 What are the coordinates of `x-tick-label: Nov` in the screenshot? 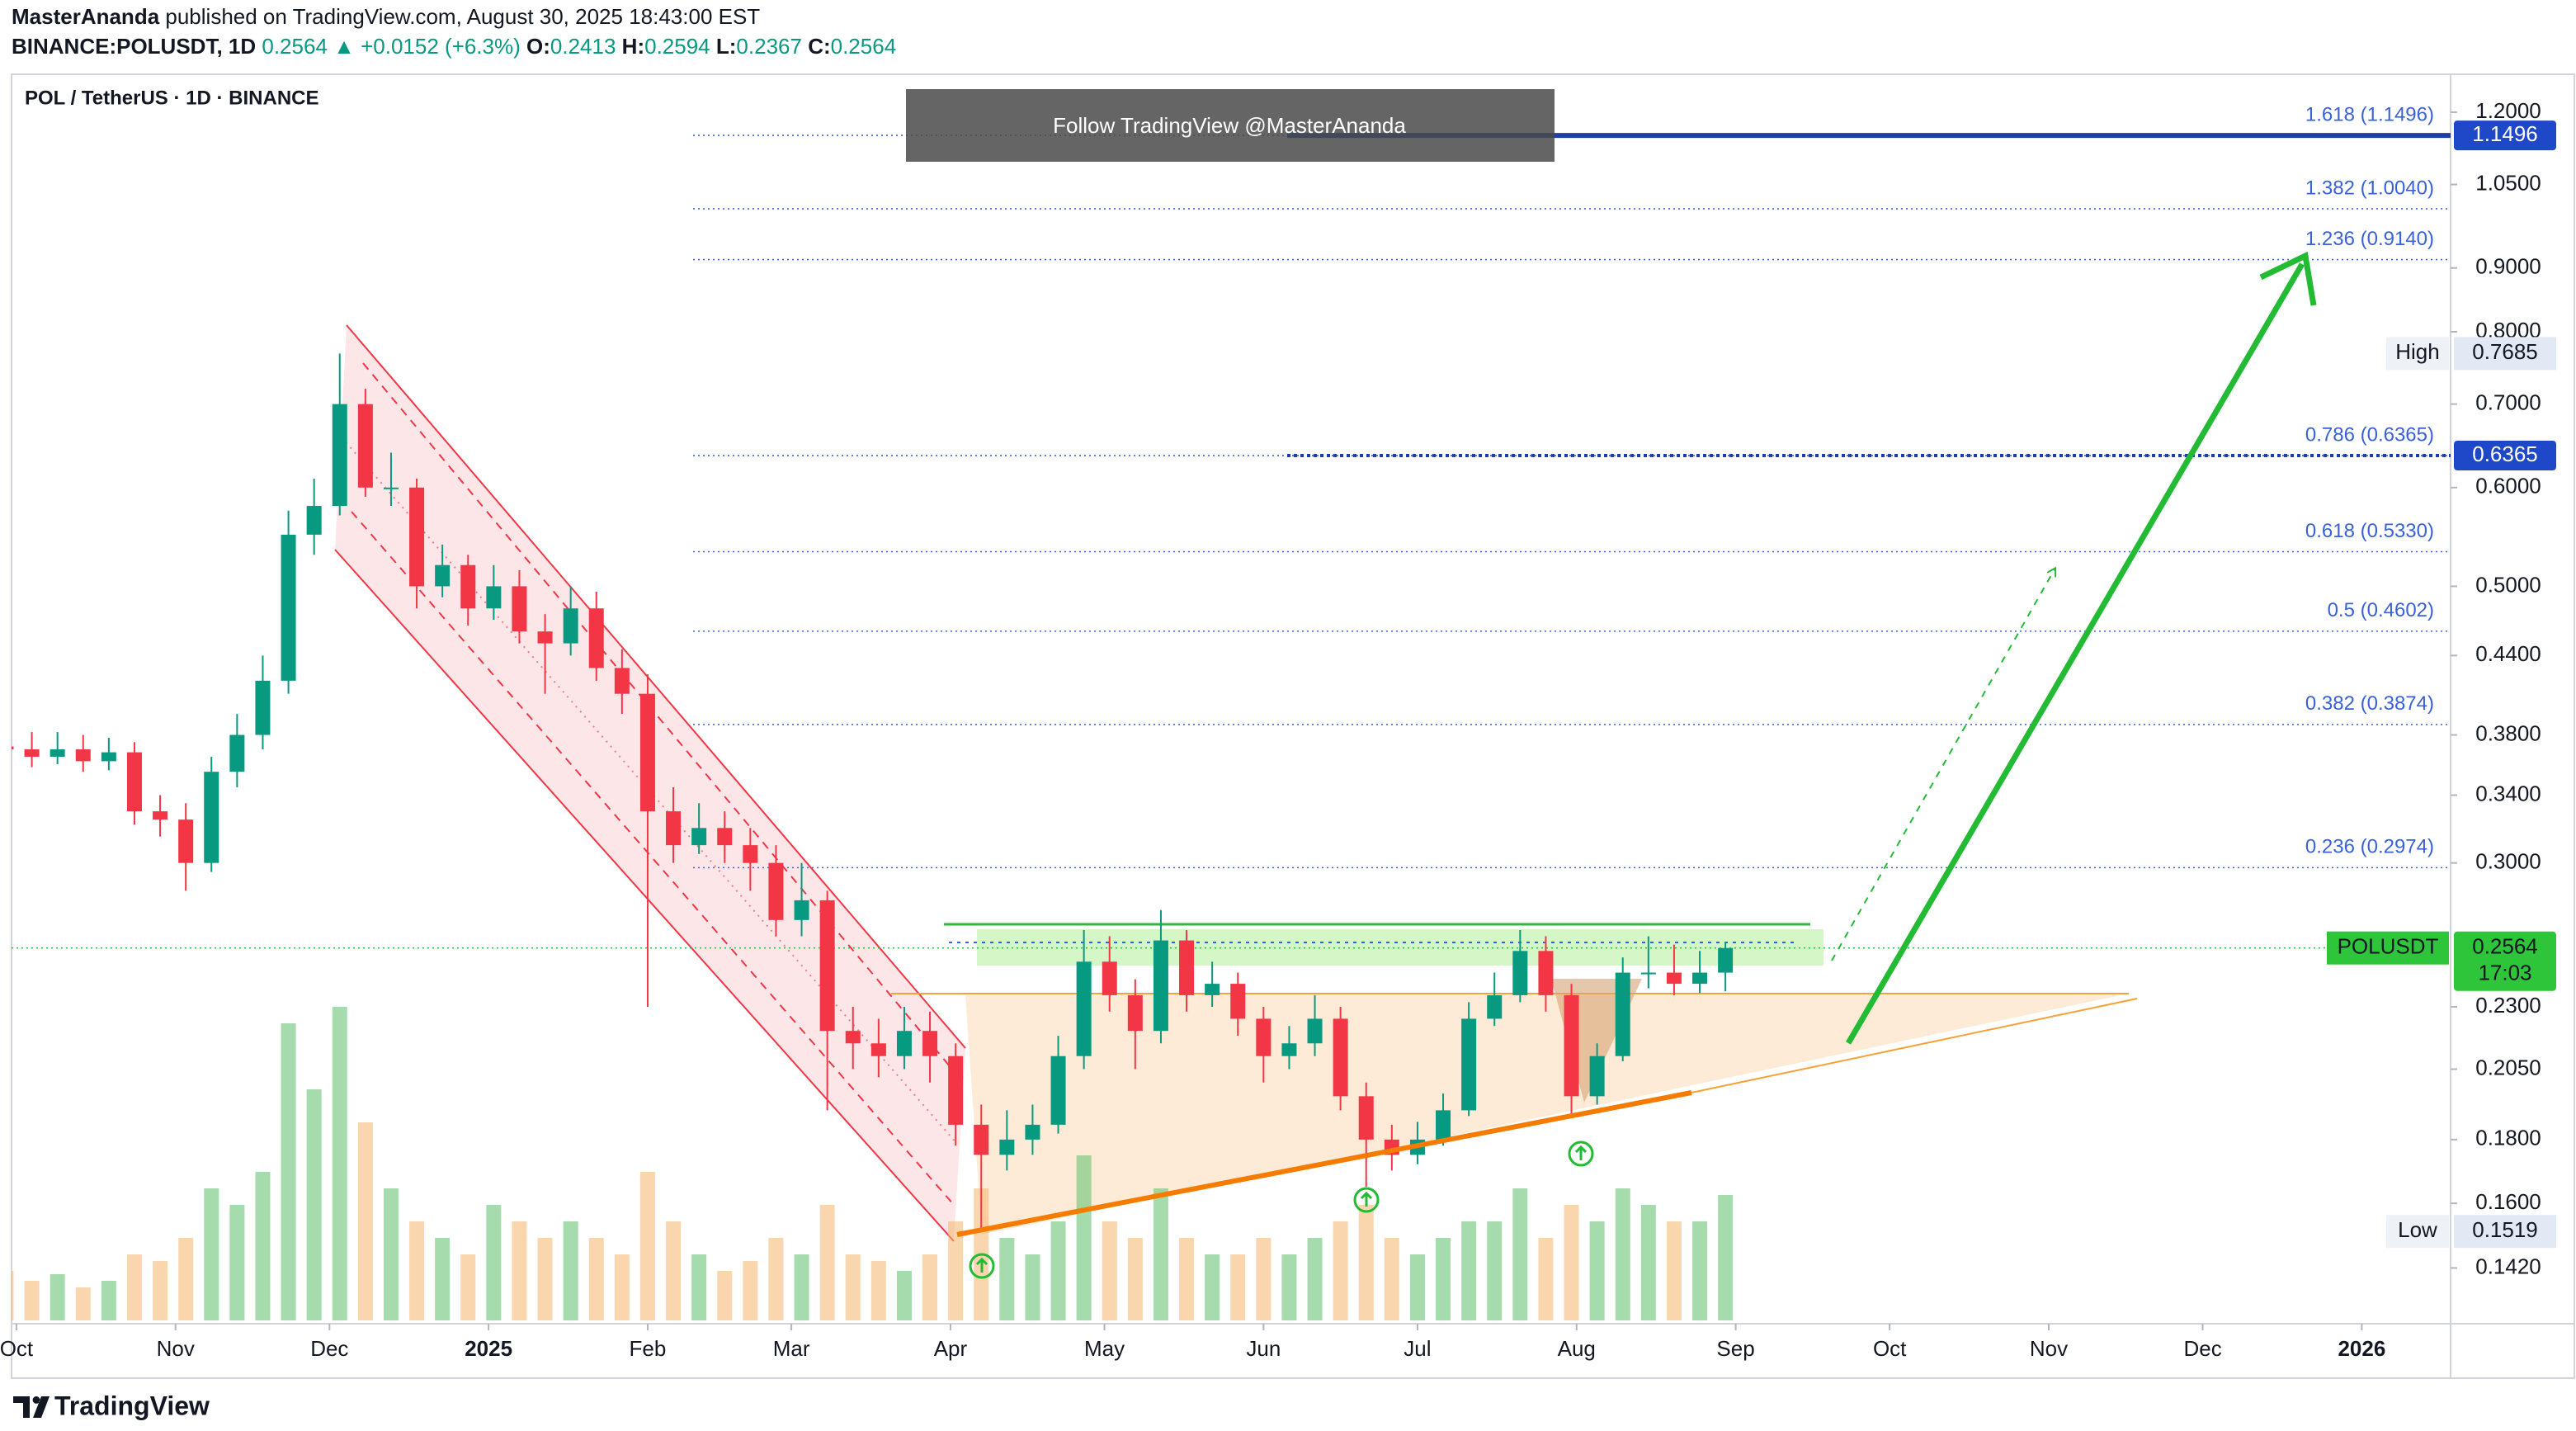 It's located at (176, 1348).